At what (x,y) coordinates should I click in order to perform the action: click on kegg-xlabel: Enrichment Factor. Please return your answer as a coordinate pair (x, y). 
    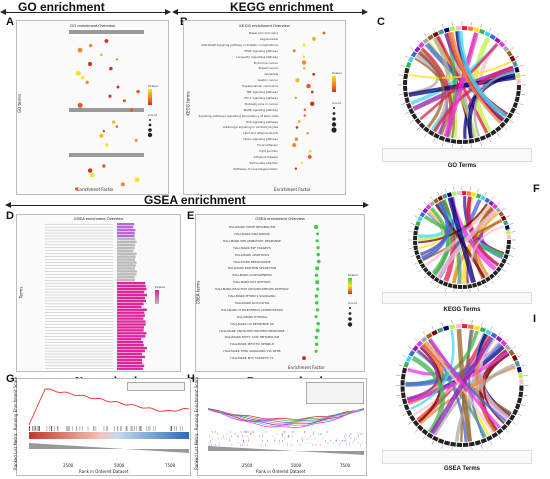
    Looking at the image, I should click on (292, 189).